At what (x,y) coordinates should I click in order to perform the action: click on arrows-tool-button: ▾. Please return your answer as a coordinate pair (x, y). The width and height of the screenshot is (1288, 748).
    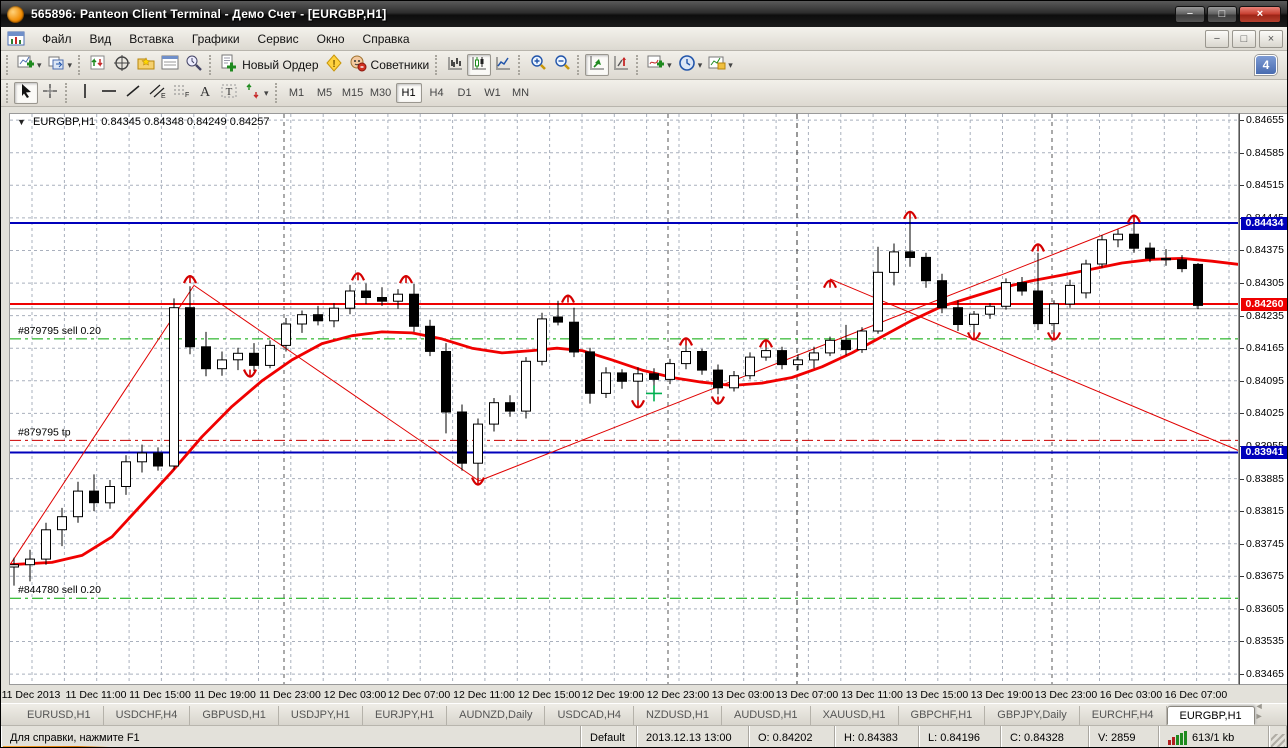
    Looking at the image, I should click on (256, 93).